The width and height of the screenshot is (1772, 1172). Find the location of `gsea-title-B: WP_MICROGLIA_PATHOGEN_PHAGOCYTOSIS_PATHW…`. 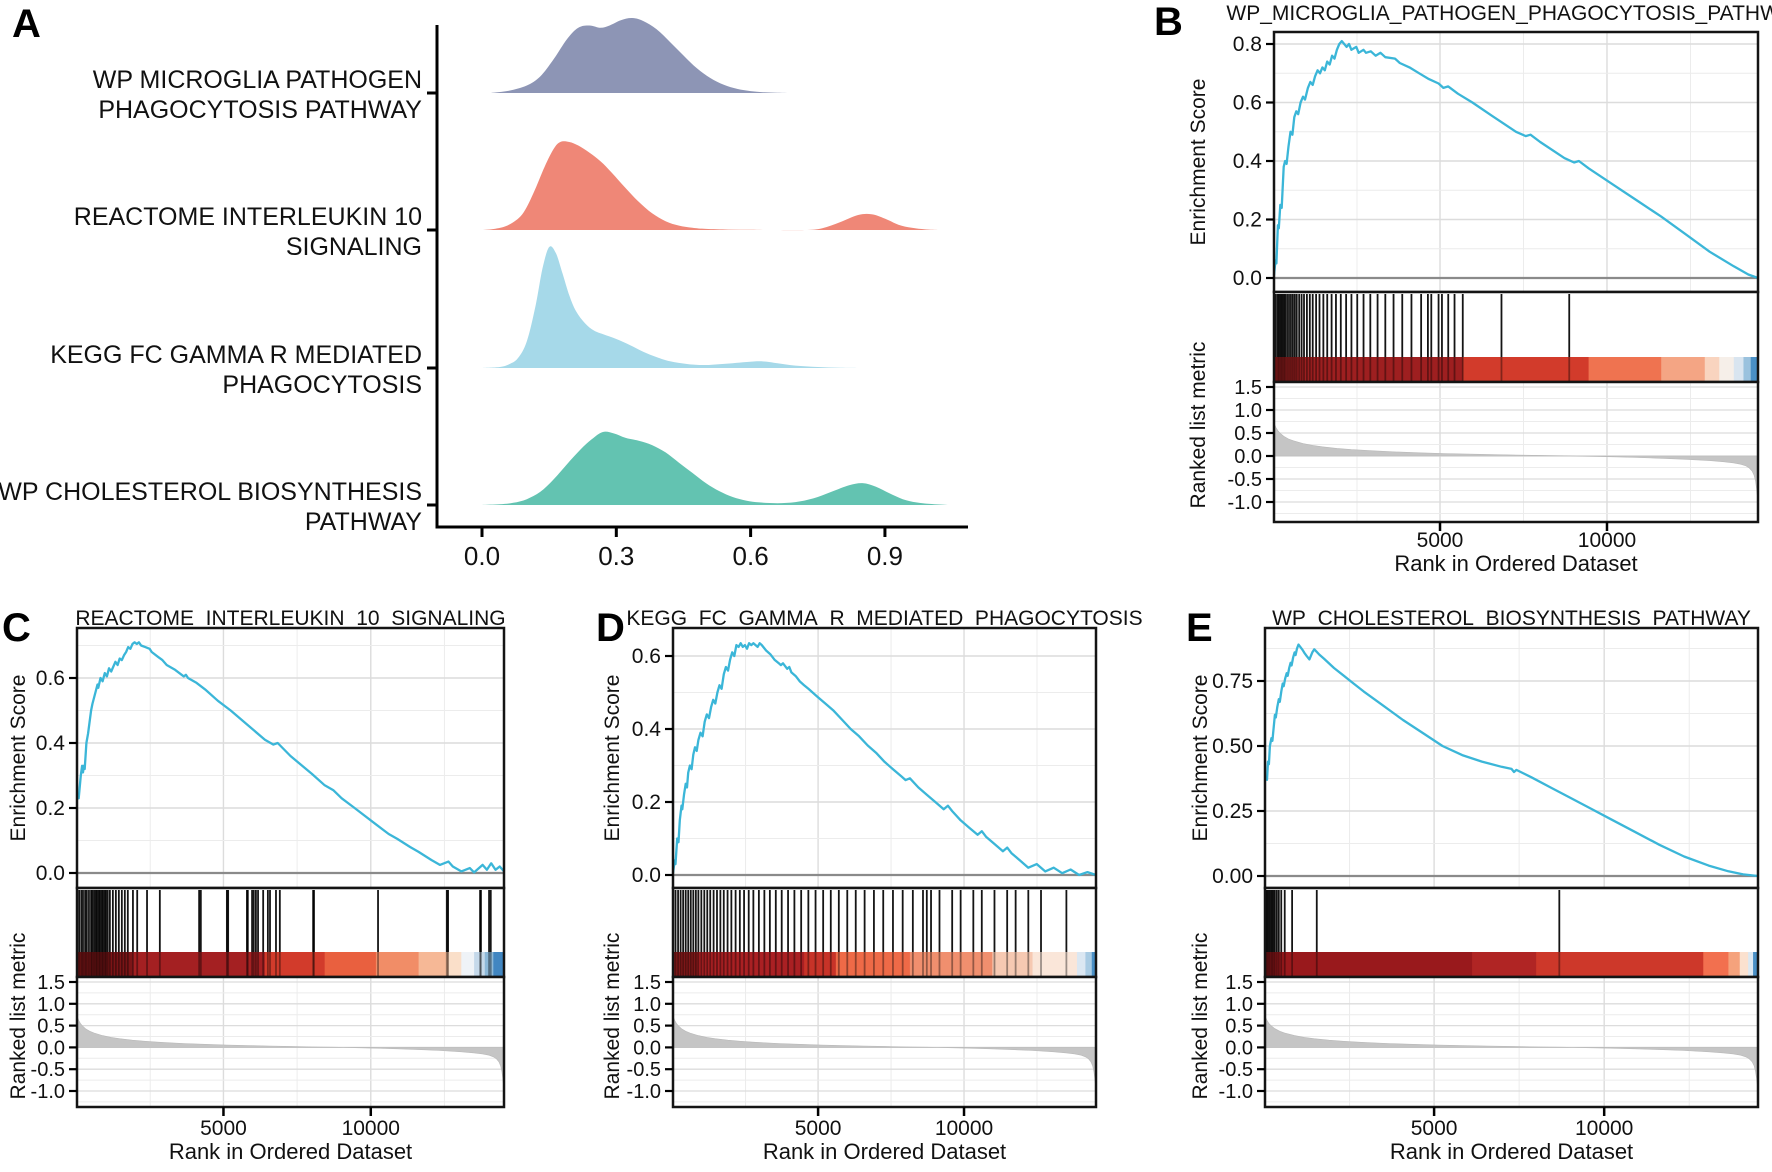

gsea-title-B: WP_MICROGLIA_PATHOGEN_PHAGOCYTOSIS_PATHW… is located at coordinates (1499, 13).